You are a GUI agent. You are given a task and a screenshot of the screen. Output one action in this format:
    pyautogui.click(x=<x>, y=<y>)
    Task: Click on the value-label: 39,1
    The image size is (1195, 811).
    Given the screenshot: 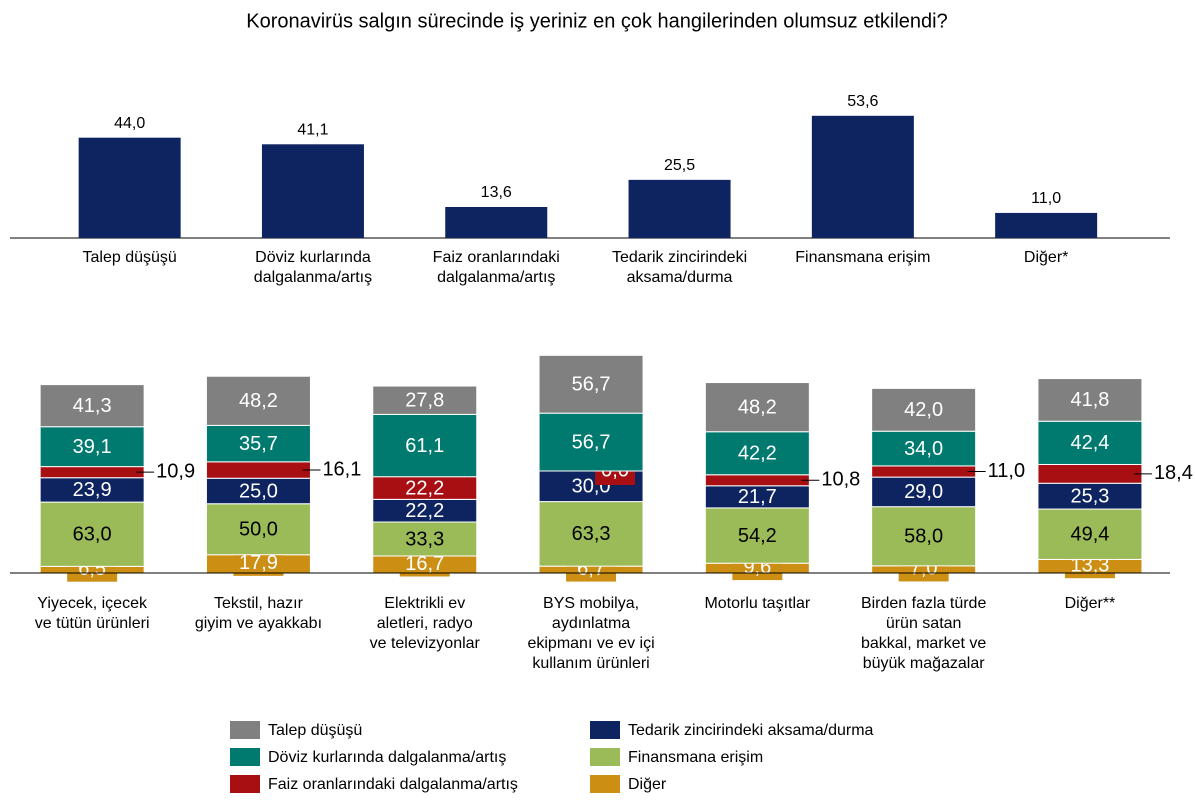 What is the action you would take?
    pyautogui.click(x=92, y=447)
    